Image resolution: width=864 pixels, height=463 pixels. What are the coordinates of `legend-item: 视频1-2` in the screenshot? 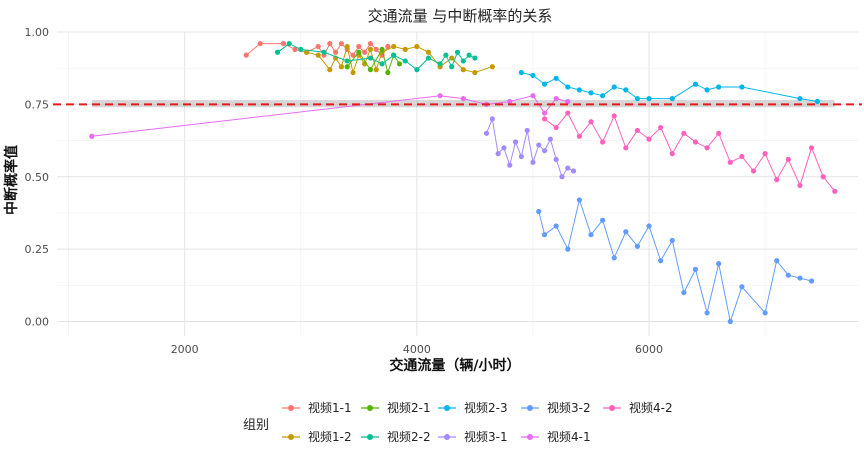 It's located at (317, 436).